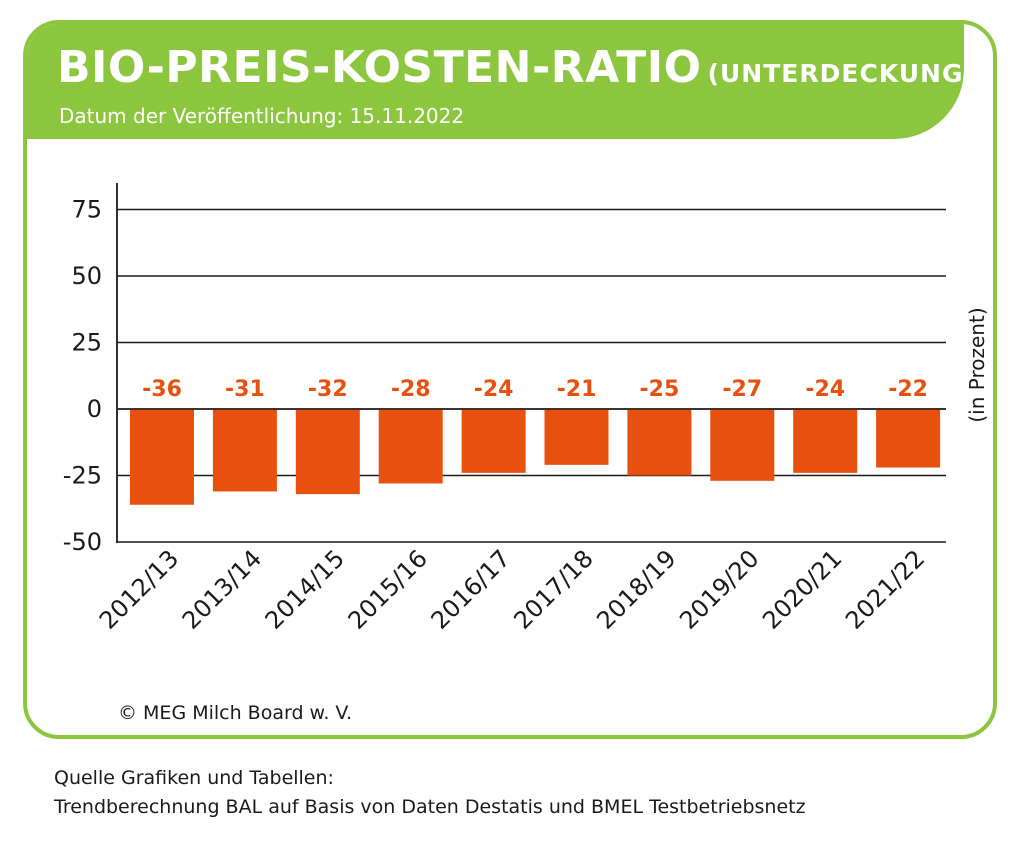  What do you see at coordinates (388, 589) in the screenshot?
I see `x-tick-label: 2015/16` at bounding box center [388, 589].